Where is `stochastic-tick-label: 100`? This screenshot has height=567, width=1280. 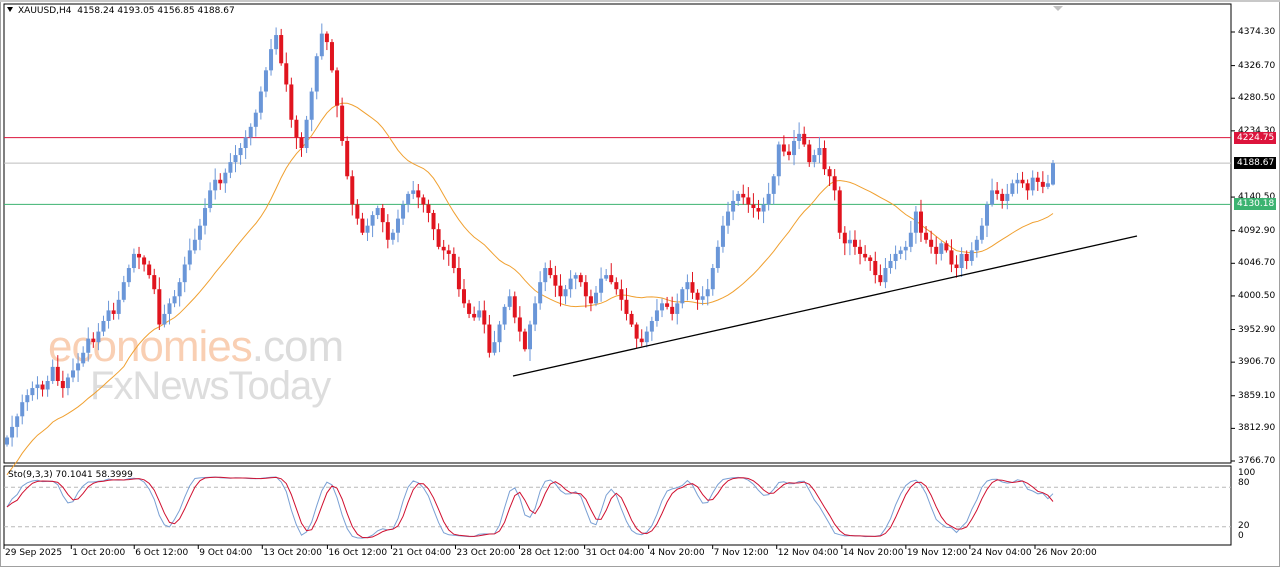 stochastic-tick-label: 100 is located at coordinates (1247, 473).